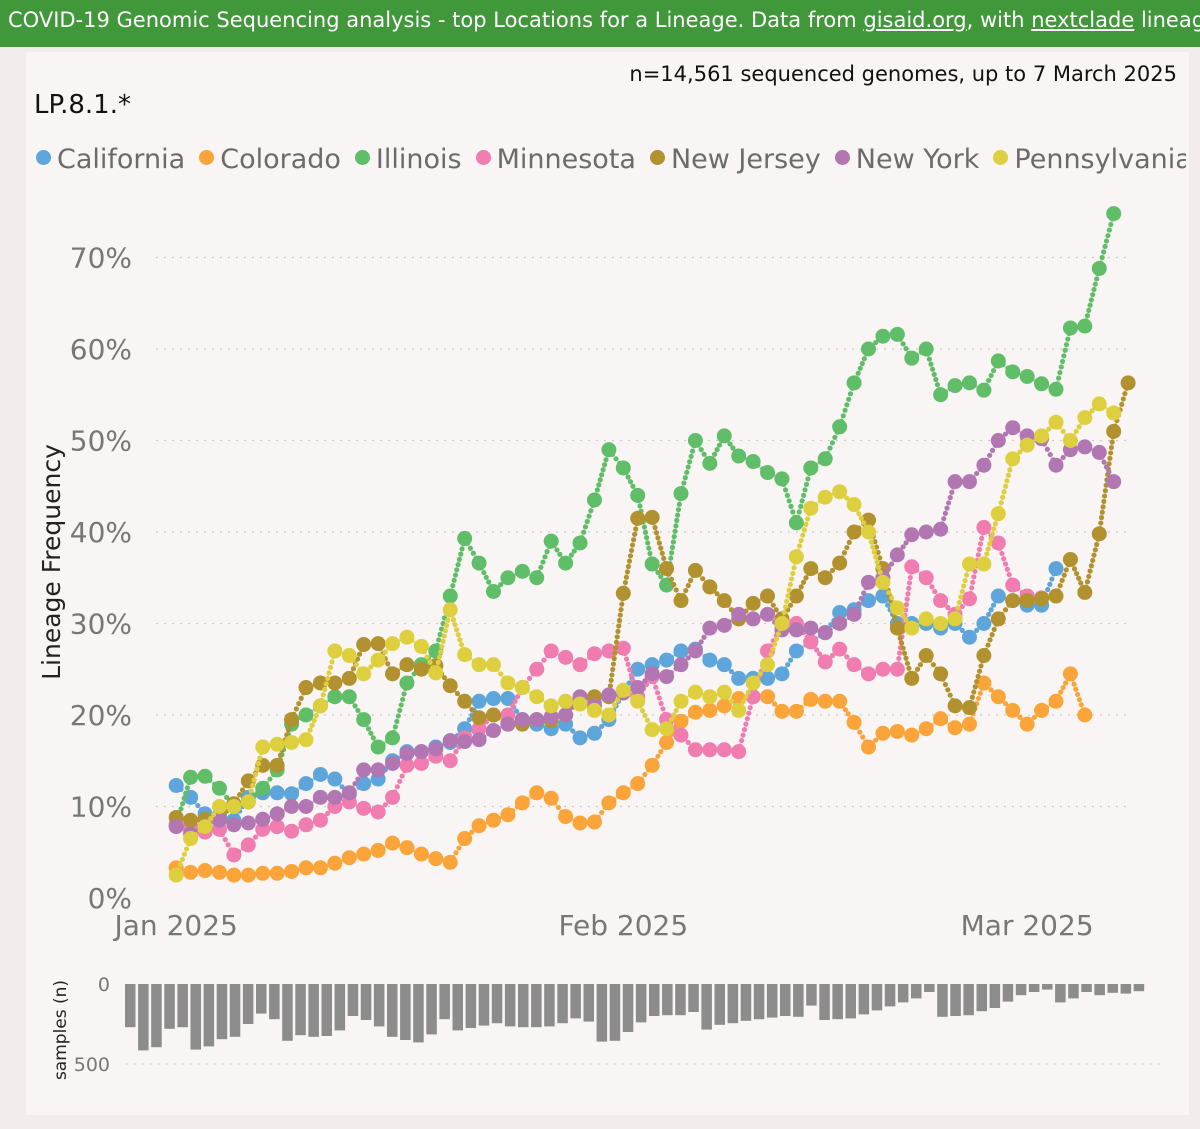 The width and height of the screenshot is (1200, 1129). I want to click on legend-item-minnesota: Minnesota, so click(555, 159).